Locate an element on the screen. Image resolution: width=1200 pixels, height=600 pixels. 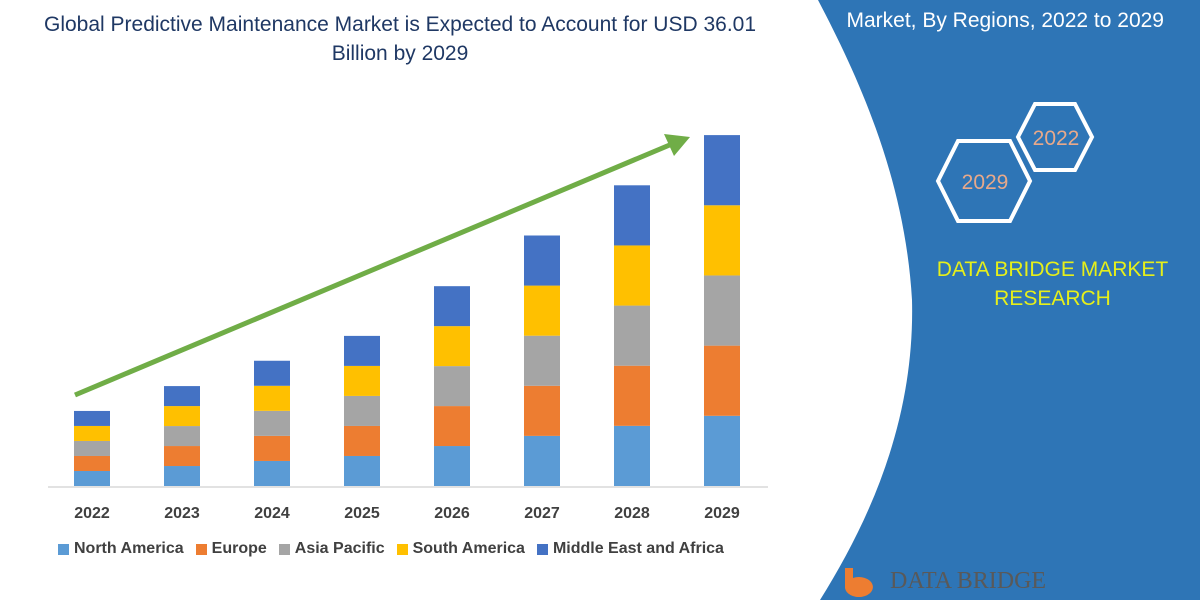
hex-2022 is located at coordinates (1055, 137).